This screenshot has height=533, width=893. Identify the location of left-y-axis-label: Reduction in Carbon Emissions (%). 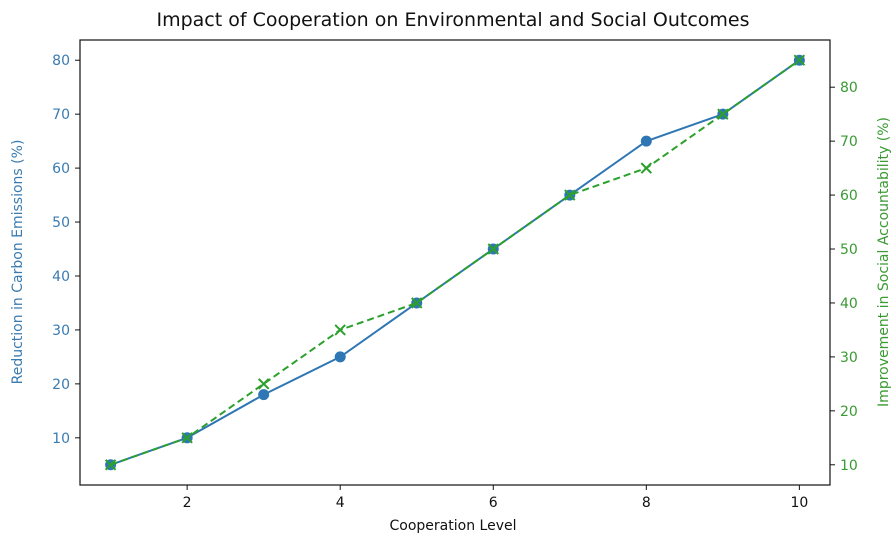
(18, 262).